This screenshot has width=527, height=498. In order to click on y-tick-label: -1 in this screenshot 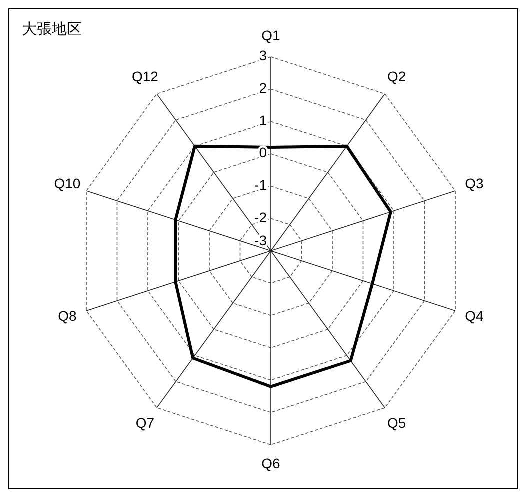, I will do `click(261, 185)`.